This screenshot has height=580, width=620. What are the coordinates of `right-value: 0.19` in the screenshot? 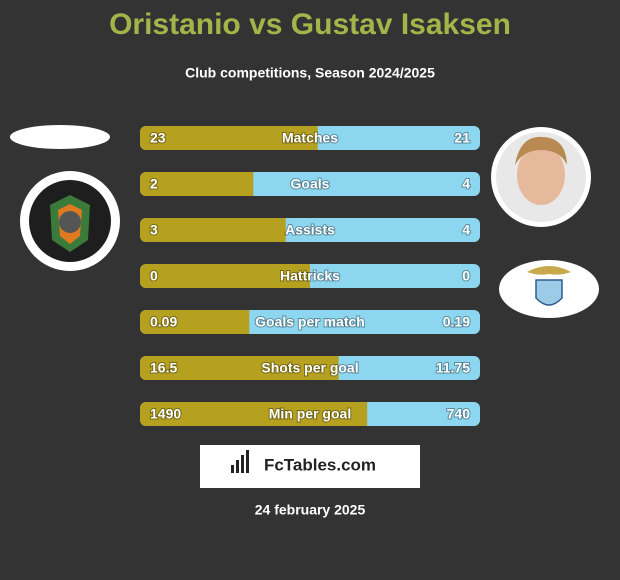 It's located at (456, 322).